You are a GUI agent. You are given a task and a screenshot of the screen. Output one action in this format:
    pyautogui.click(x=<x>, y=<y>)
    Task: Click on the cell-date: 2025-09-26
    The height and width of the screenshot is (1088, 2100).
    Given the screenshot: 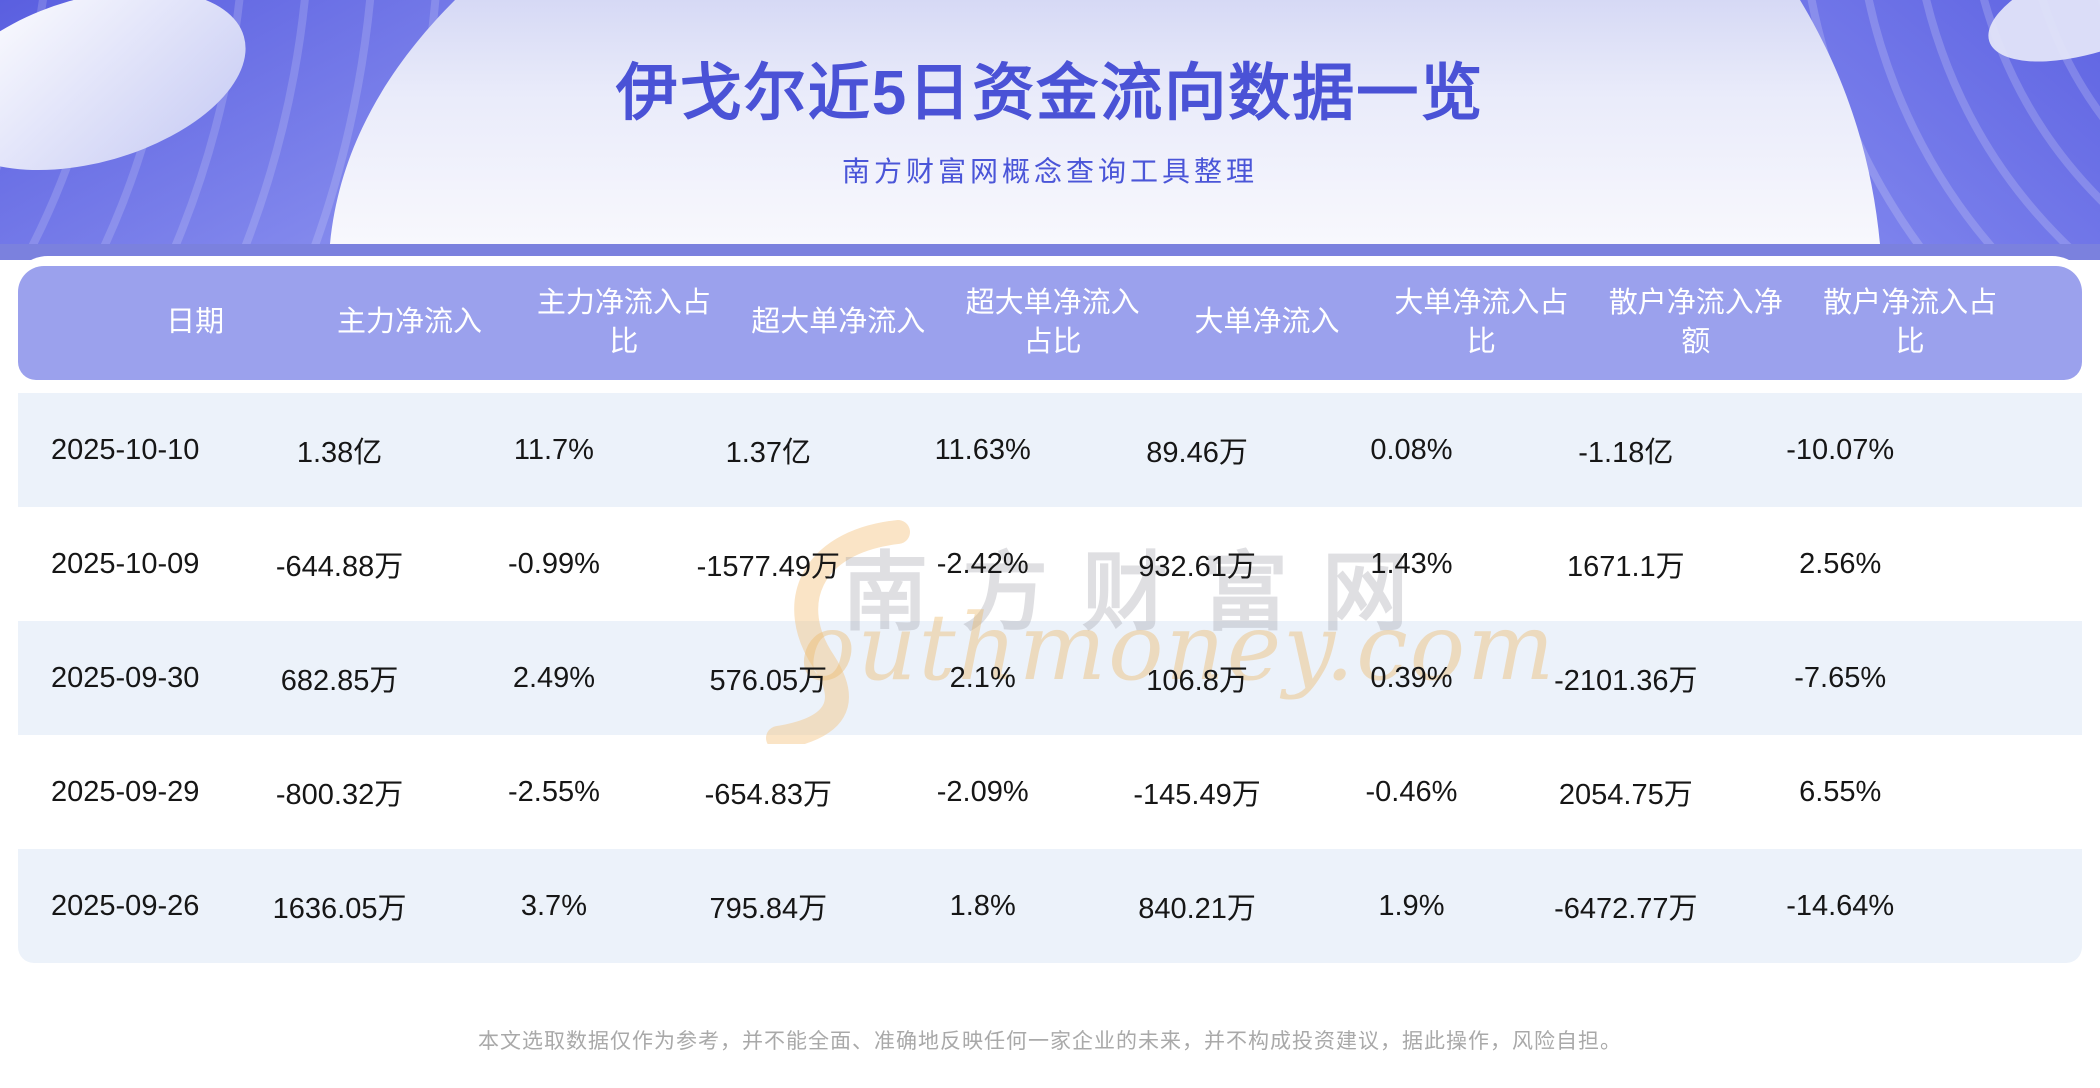 What is the action you would take?
    pyautogui.click(x=125, y=905)
    